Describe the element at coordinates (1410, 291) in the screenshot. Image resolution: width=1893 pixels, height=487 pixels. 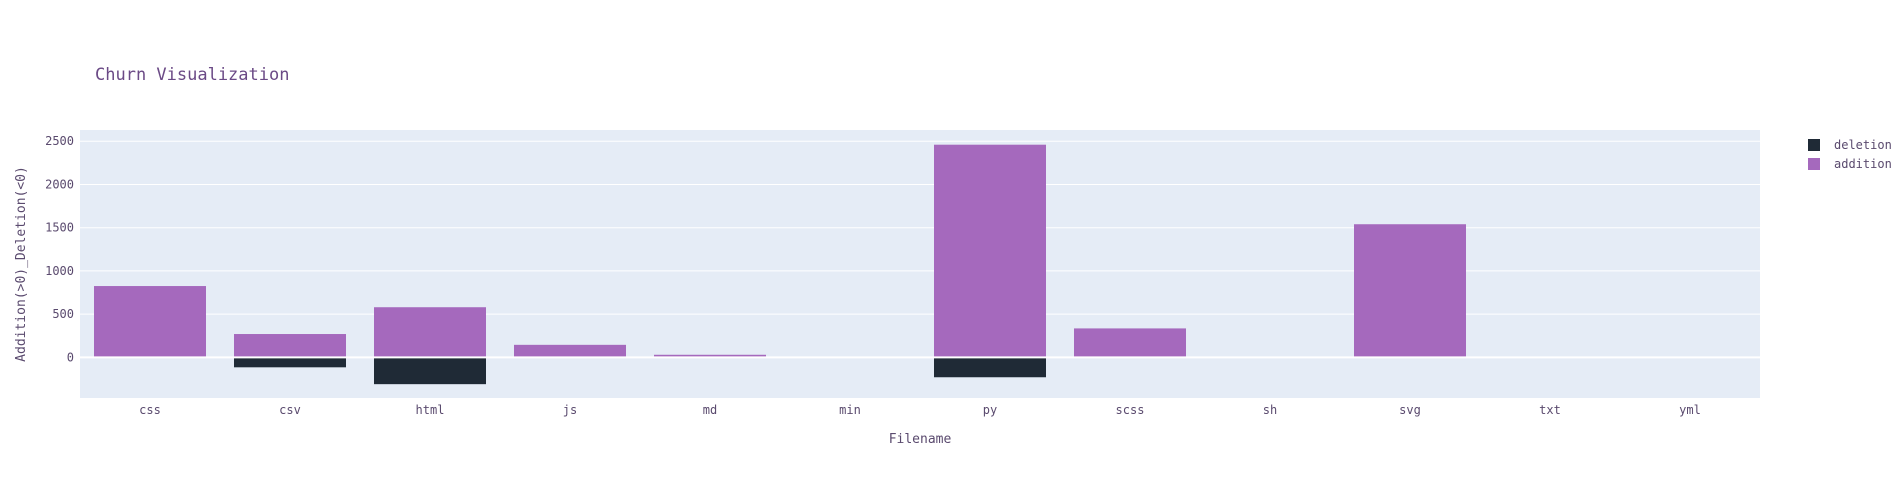
I see `bar-additions-svg` at that location.